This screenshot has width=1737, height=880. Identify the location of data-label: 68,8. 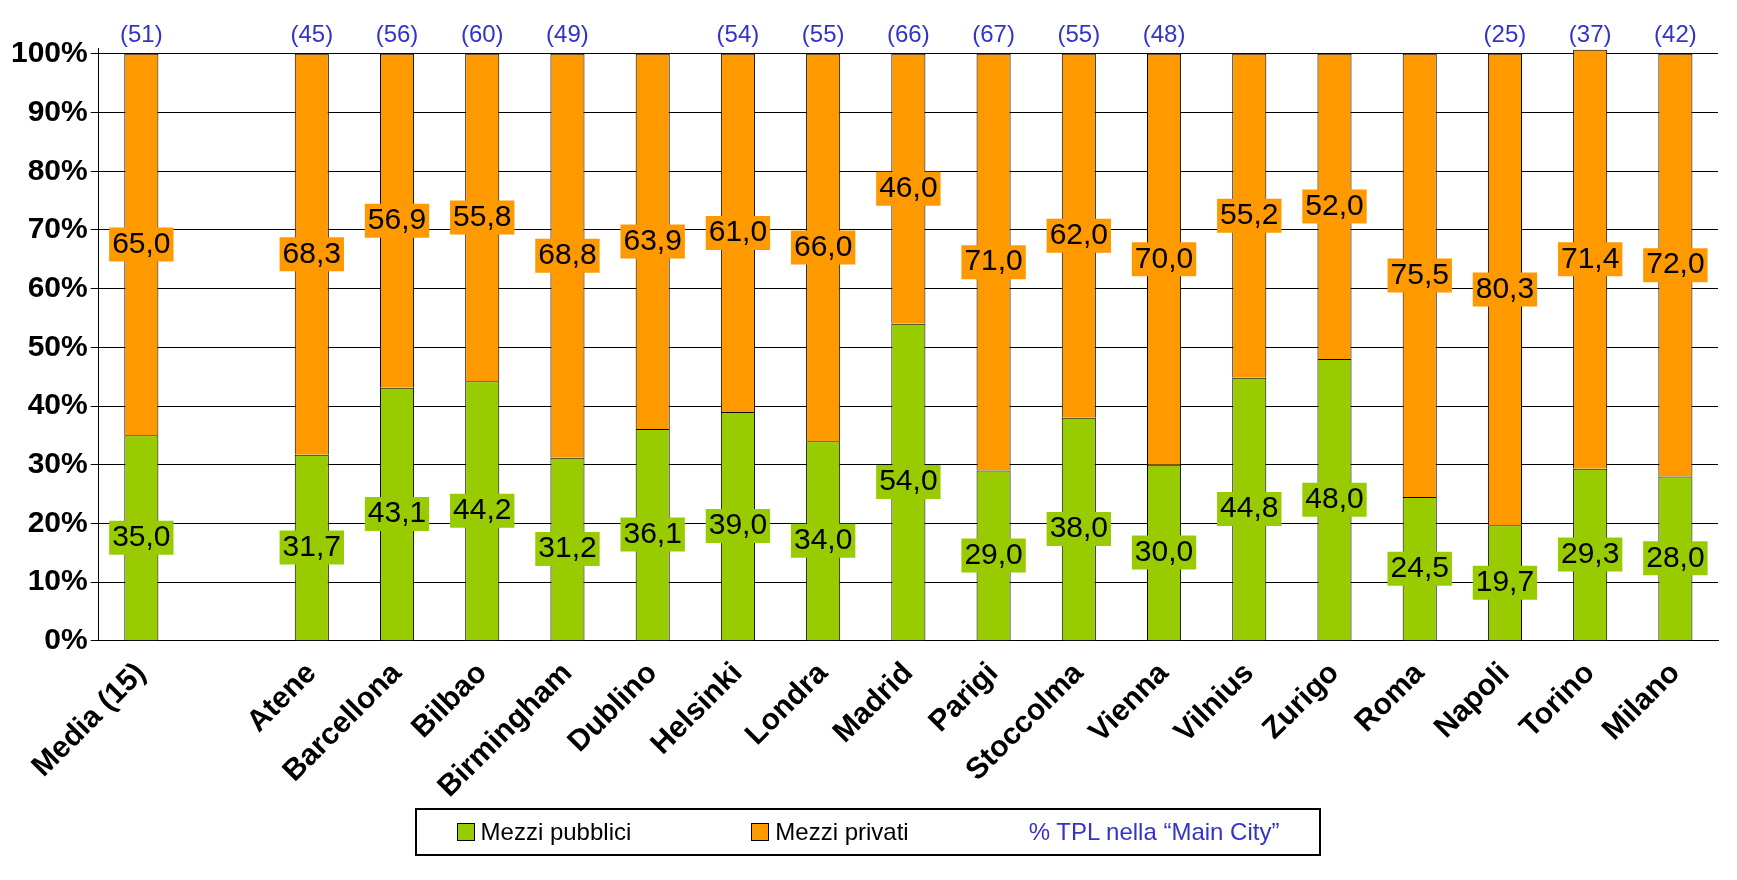
(567, 254).